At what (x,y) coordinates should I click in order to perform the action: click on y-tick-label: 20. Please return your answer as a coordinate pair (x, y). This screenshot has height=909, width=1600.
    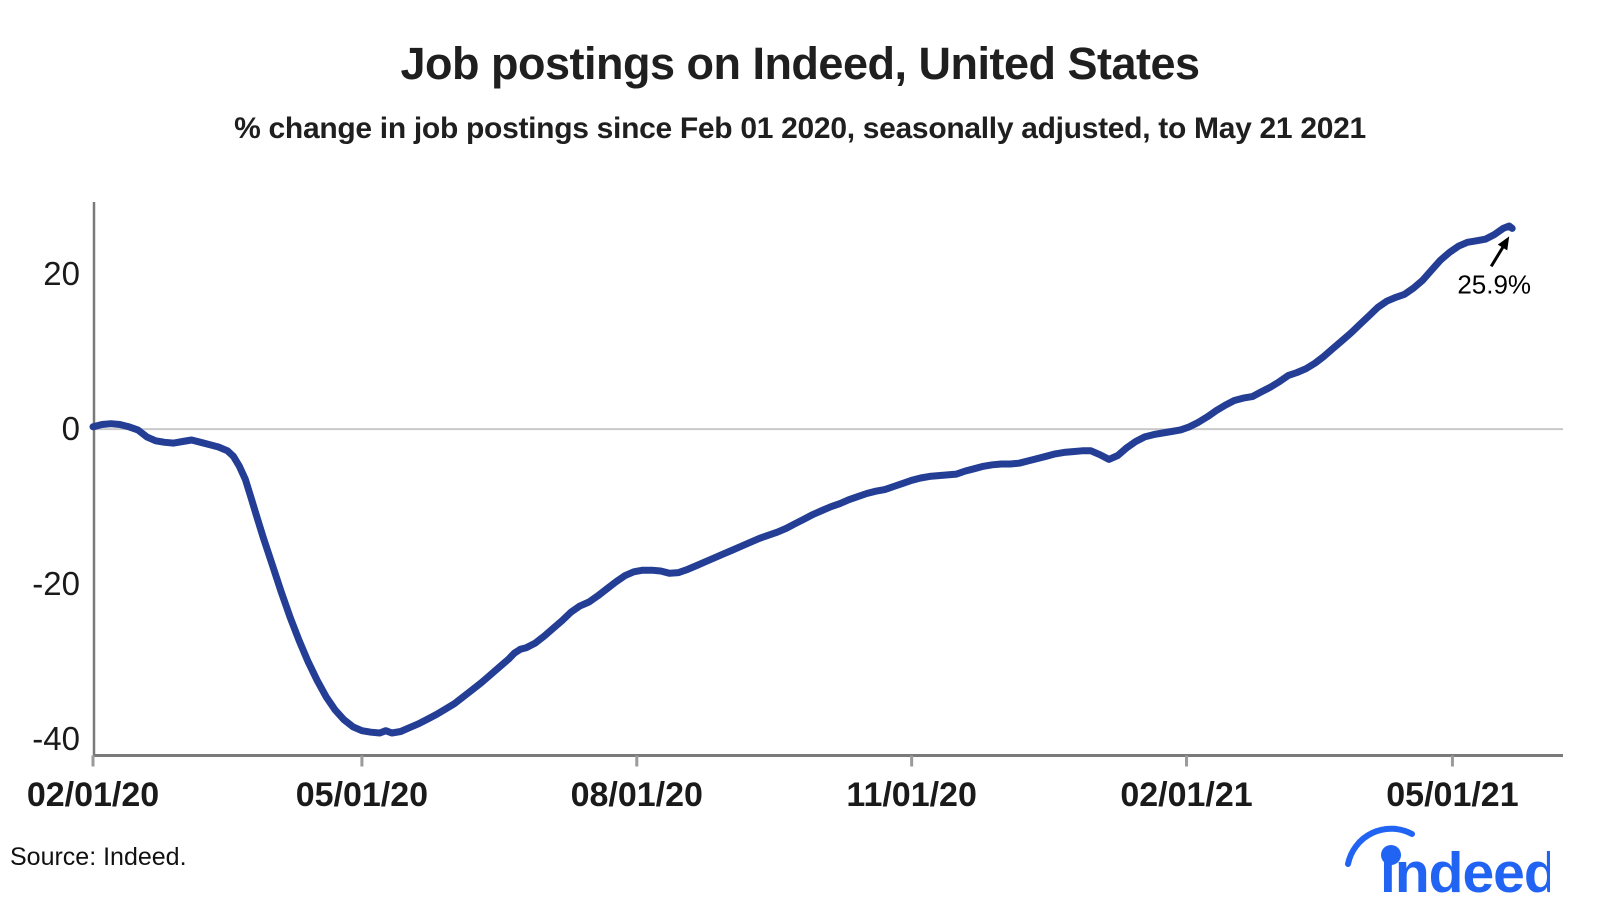
    Looking at the image, I should click on (61, 273).